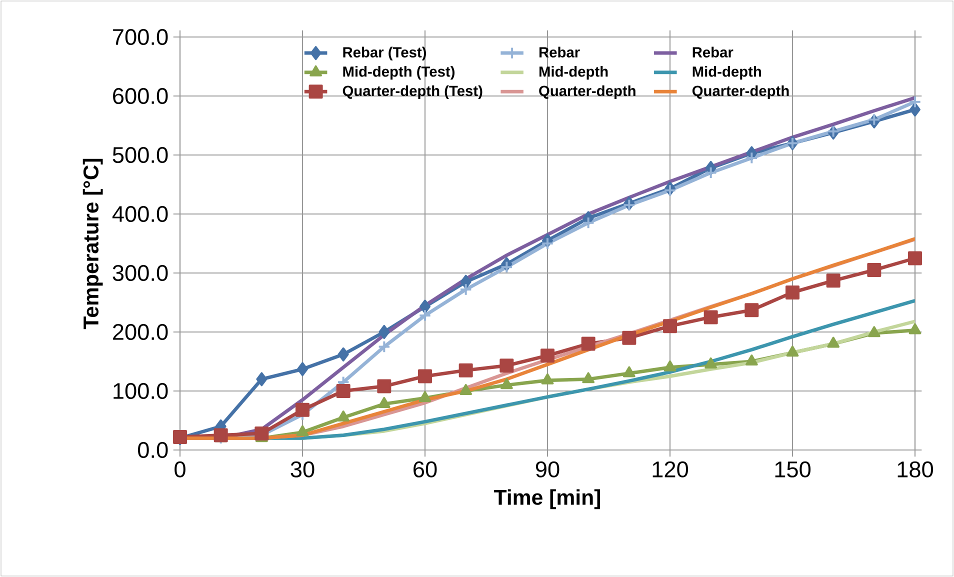 This screenshot has height=577, width=954. What do you see at coordinates (140, 273) in the screenshot?
I see `y-tick-label: 300.0` at bounding box center [140, 273].